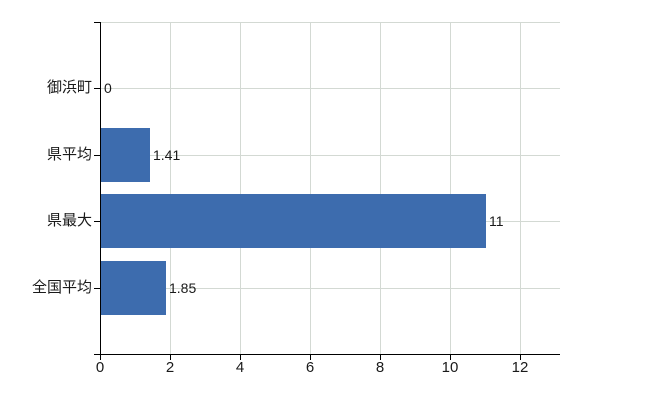  What do you see at coordinates (69, 87) in the screenshot?
I see `category-label: 御浜町` at bounding box center [69, 87].